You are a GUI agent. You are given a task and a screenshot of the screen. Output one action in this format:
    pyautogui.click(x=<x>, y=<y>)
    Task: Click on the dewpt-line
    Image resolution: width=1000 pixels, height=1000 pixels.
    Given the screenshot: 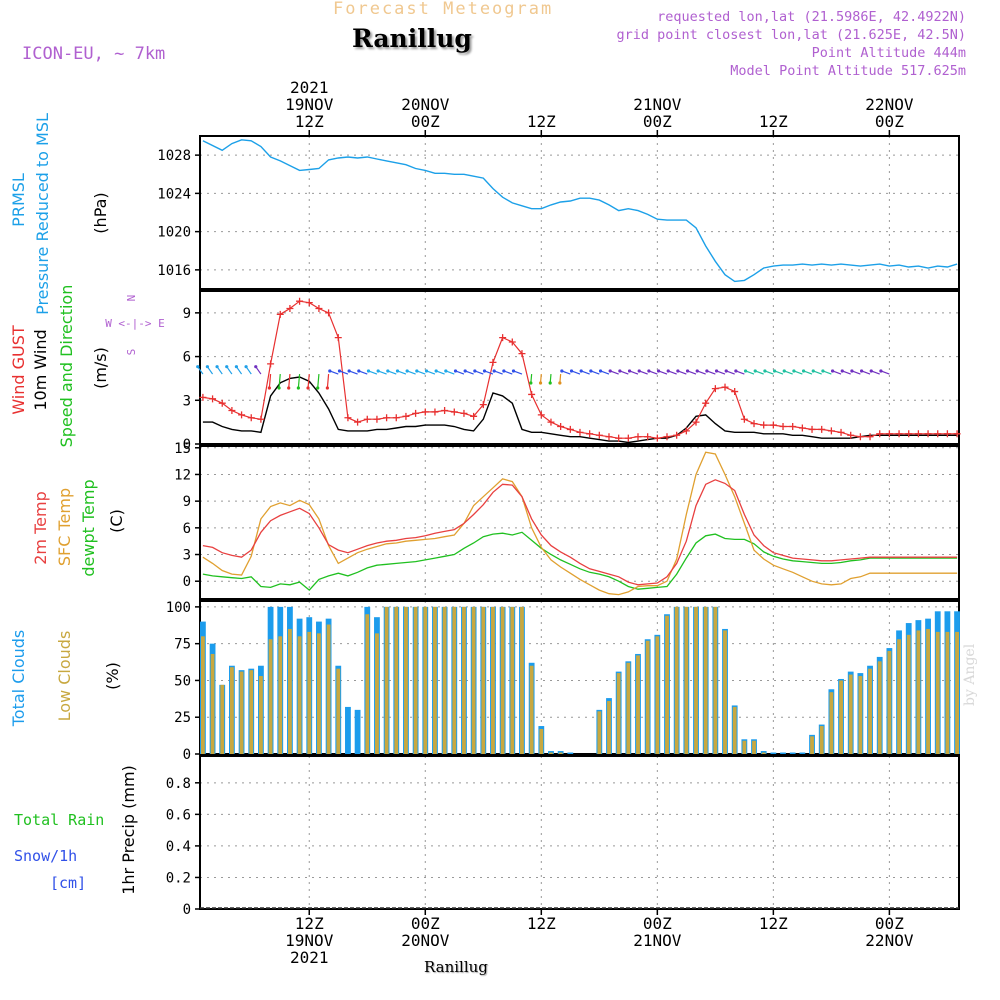 What is the action you would take?
    pyautogui.click(x=580, y=561)
    